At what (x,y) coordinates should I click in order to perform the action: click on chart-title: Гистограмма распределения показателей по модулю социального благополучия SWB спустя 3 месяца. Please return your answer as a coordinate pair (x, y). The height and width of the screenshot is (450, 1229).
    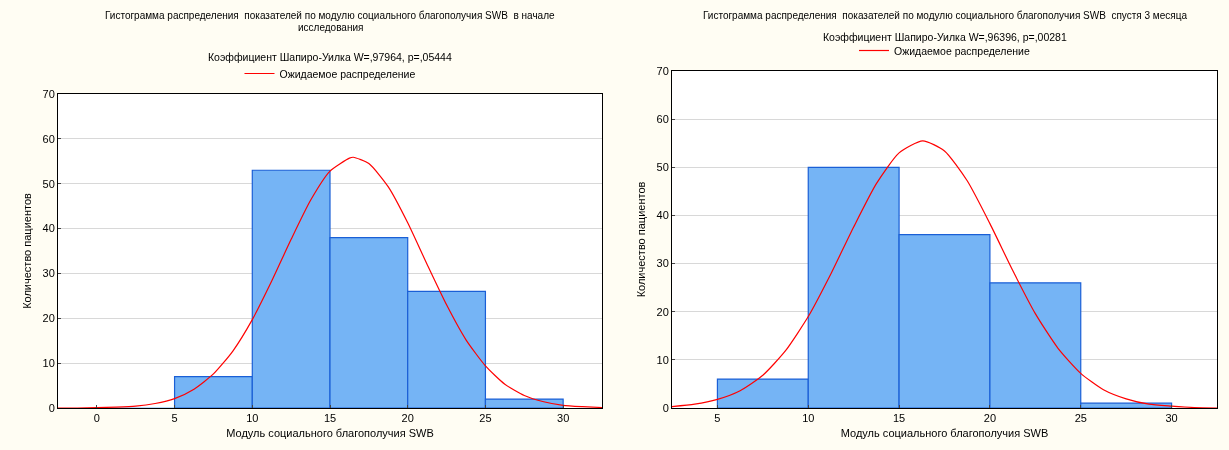
    Looking at the image, I should click on (945, 15).